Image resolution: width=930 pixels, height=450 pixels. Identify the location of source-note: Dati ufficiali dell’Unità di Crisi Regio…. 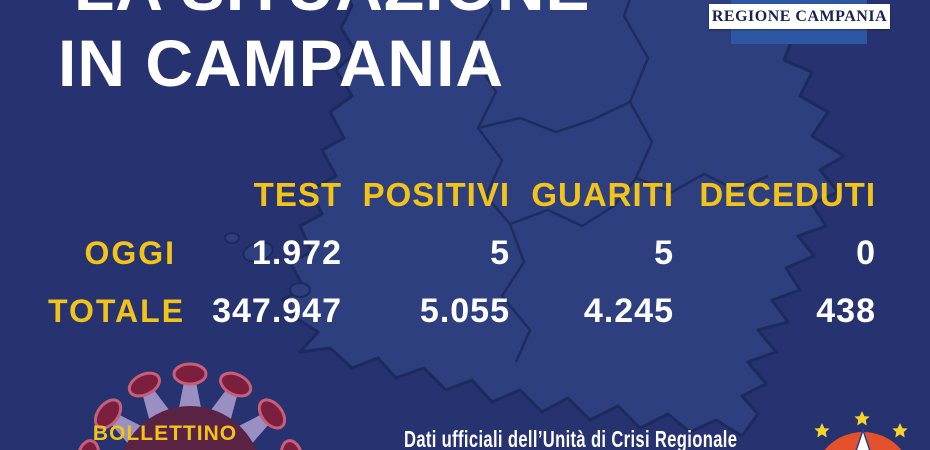
(571, 438).